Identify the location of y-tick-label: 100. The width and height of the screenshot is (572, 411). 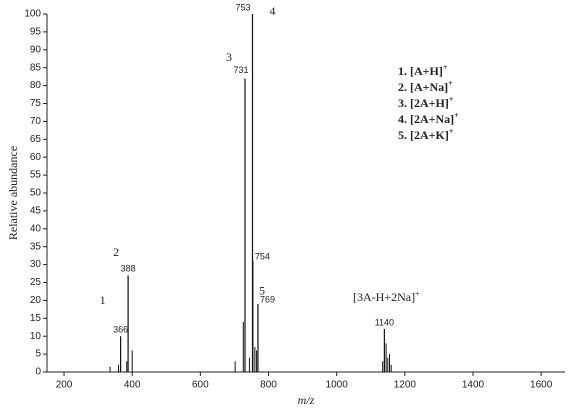
(32, 14).